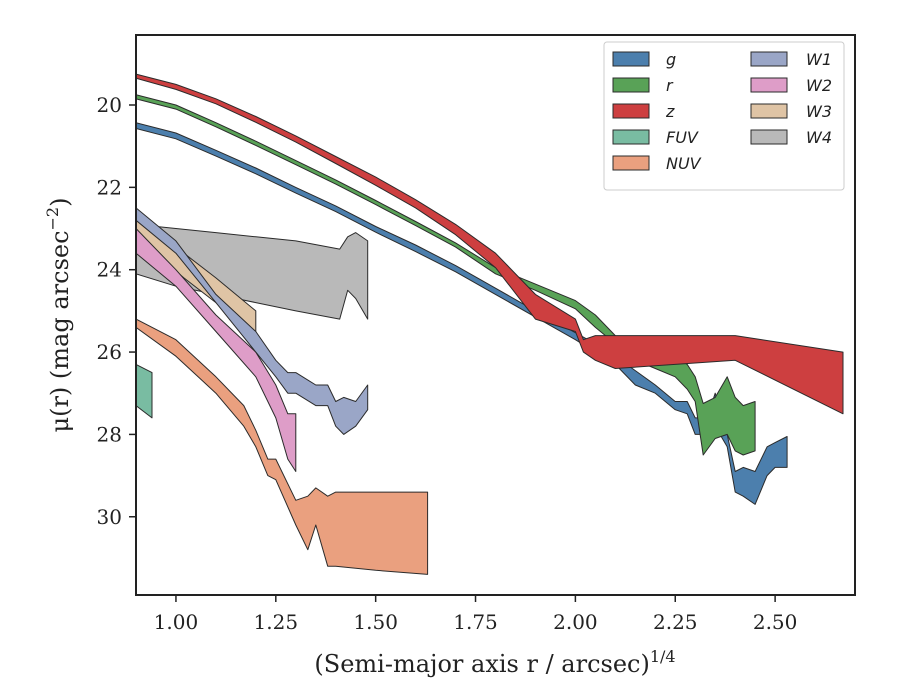  Describe the element at coordinates (109, 105) in the screenshot. I see `y-tick-label: 20` at that location.